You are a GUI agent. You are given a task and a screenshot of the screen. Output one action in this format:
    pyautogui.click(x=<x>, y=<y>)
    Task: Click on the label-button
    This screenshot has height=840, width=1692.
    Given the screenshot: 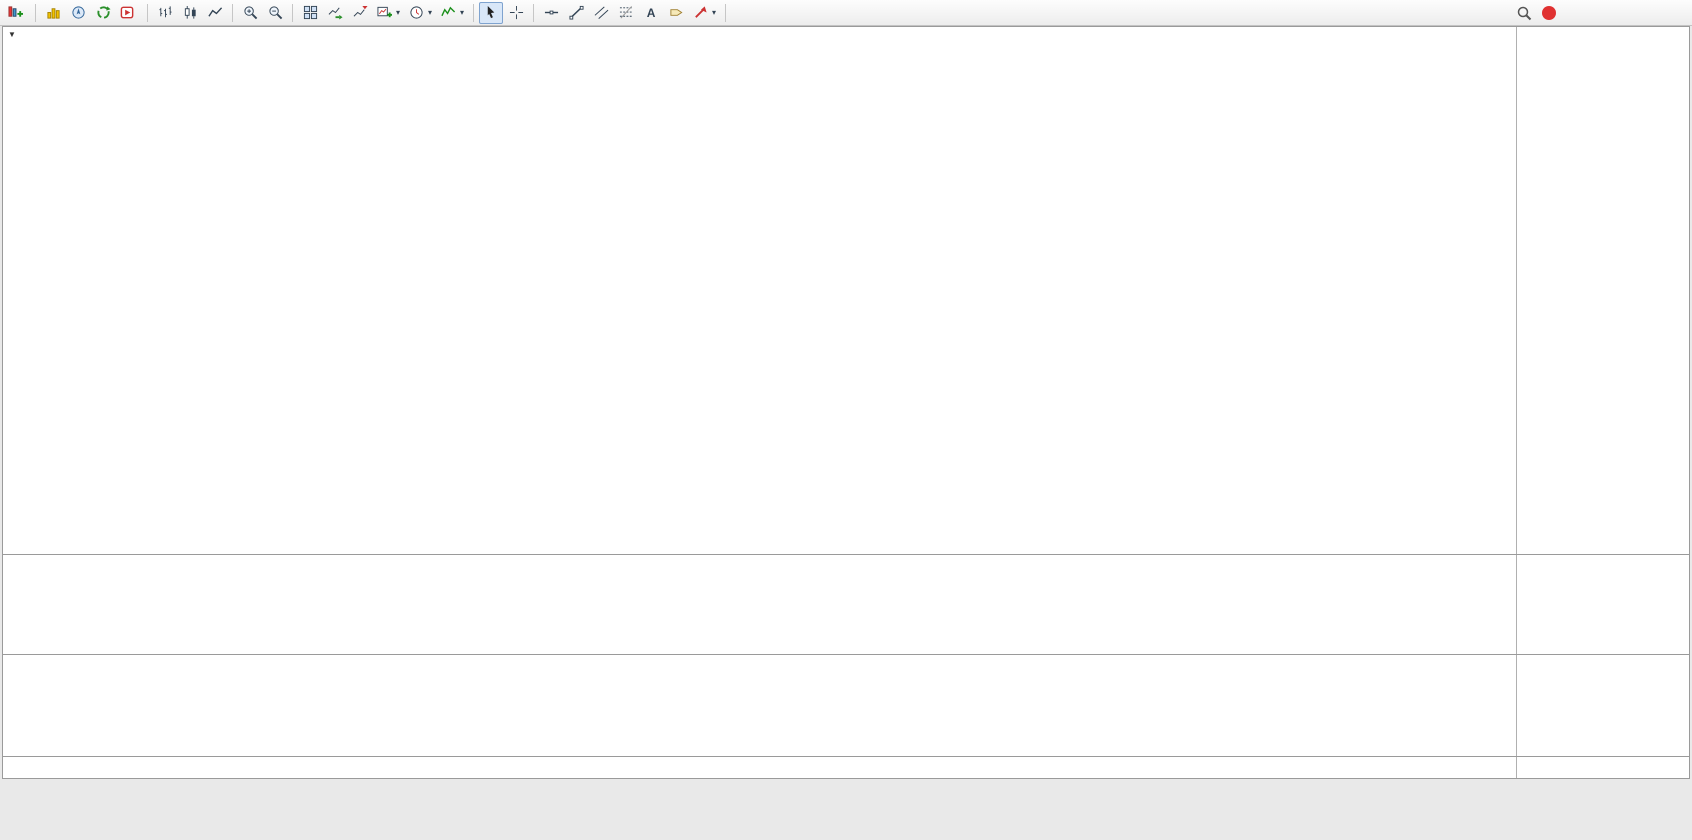 What is the action you would take?
    pyautogui.click(x=676, y=13)
    